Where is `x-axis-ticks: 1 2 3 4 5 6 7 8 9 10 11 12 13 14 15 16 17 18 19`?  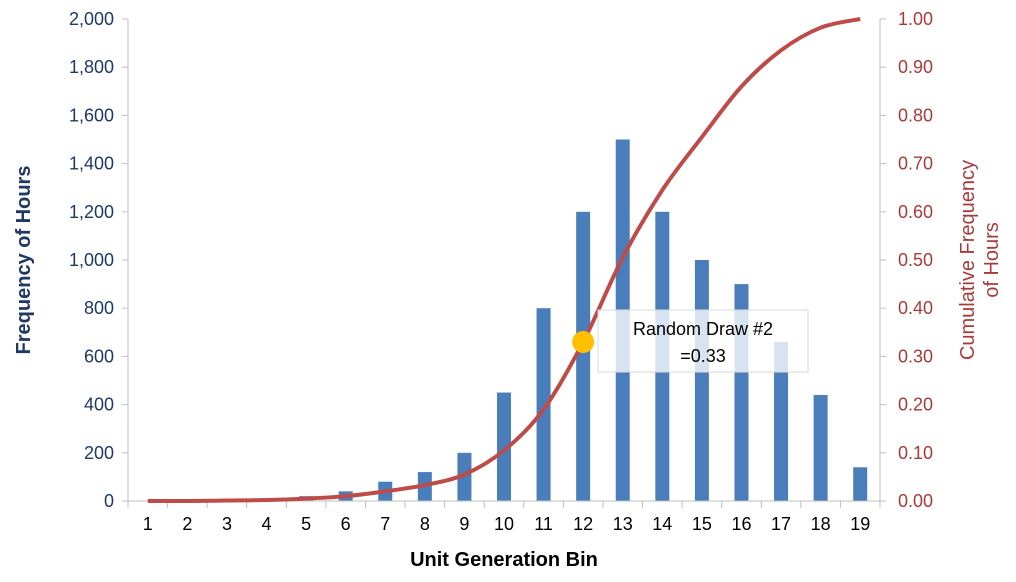 x-axis-ticks: 1 2 3 4 5 6 7 8 9 10 11 12 13 14 15 16 17 18 19 is located at coordinates (506, 524).